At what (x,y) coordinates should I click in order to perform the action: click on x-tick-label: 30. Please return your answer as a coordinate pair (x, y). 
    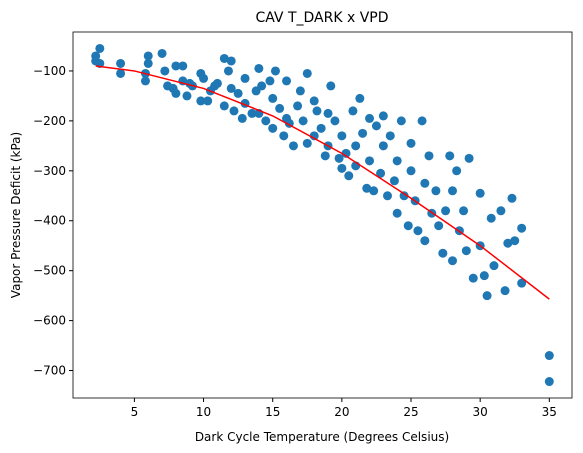
    Looking at the image, I should click on (480, 412).